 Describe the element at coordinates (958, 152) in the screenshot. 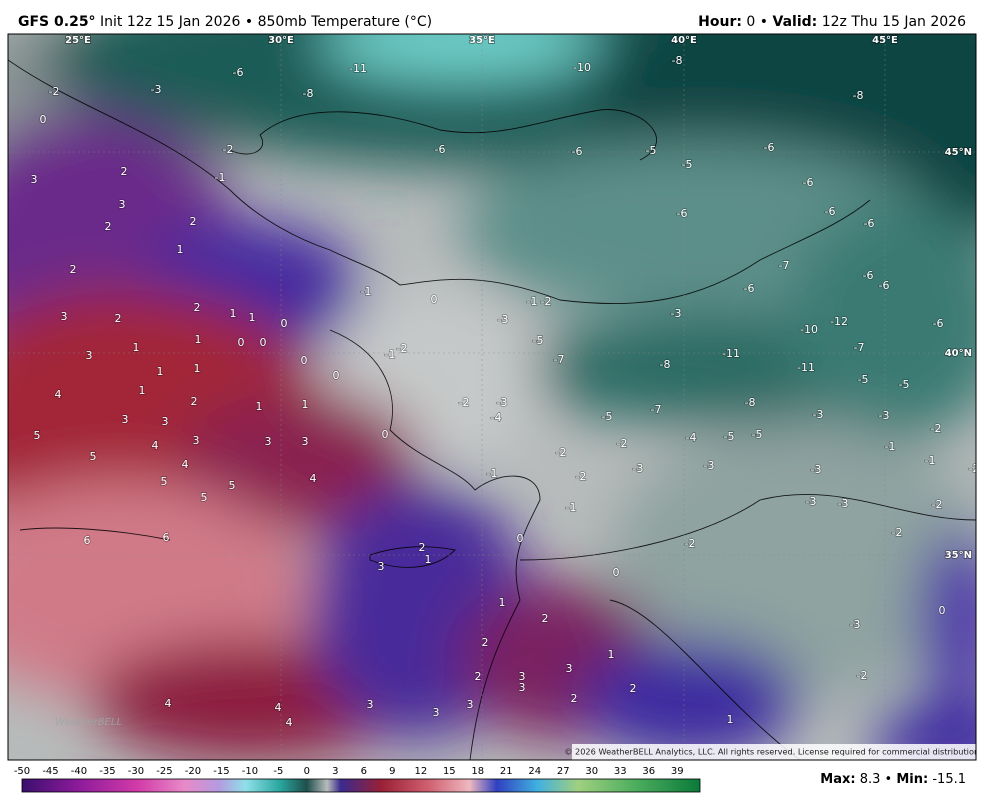

I see `lat-label: 45°N` at that location.